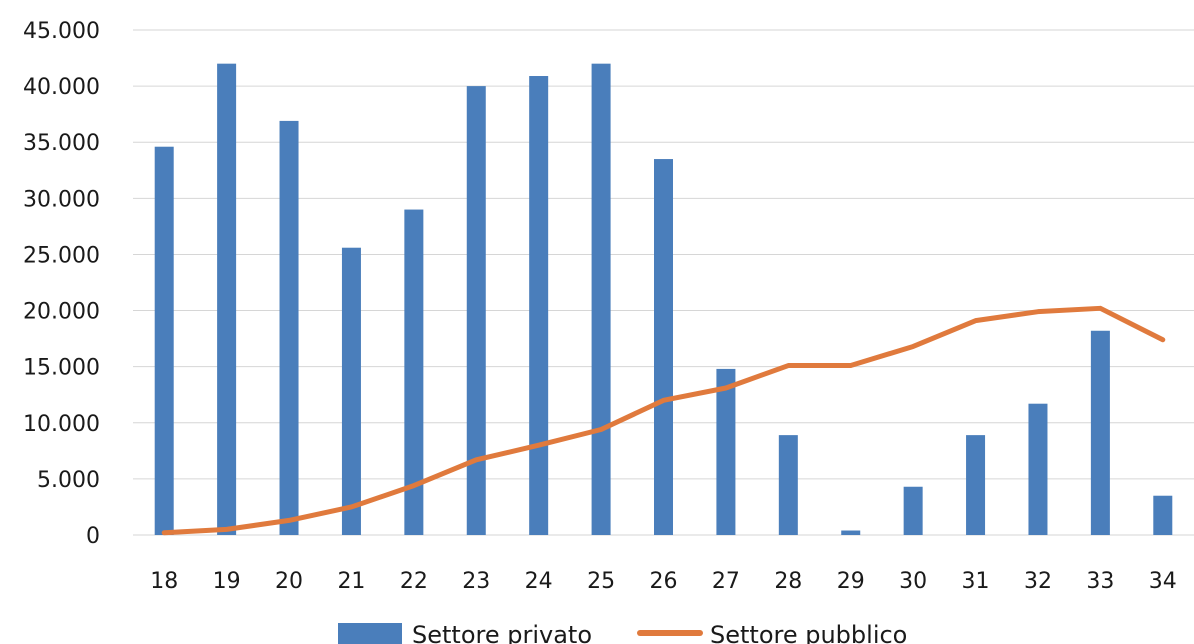  What do you see at coordinates (601, 581) in the screenshot?
I see `x-tick-label: 25` at bounding box center [601, 581].